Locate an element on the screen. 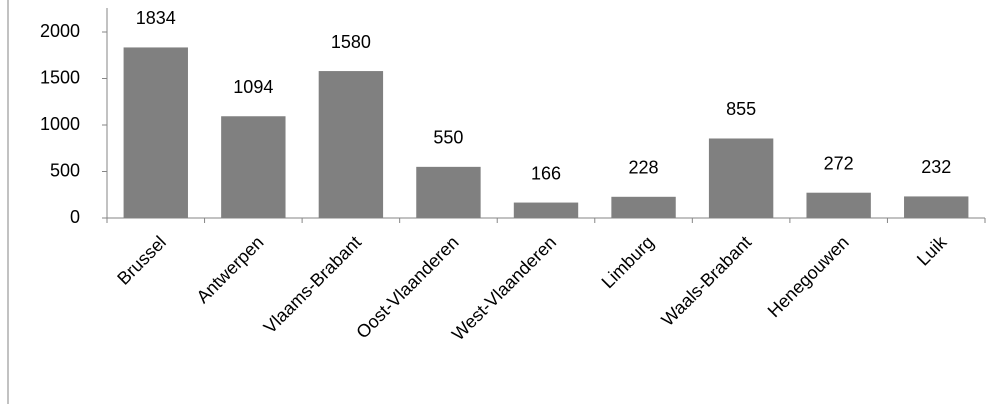 The image size is (999, 404). y-tick-label: 500 is located at coordinates (65, 170).